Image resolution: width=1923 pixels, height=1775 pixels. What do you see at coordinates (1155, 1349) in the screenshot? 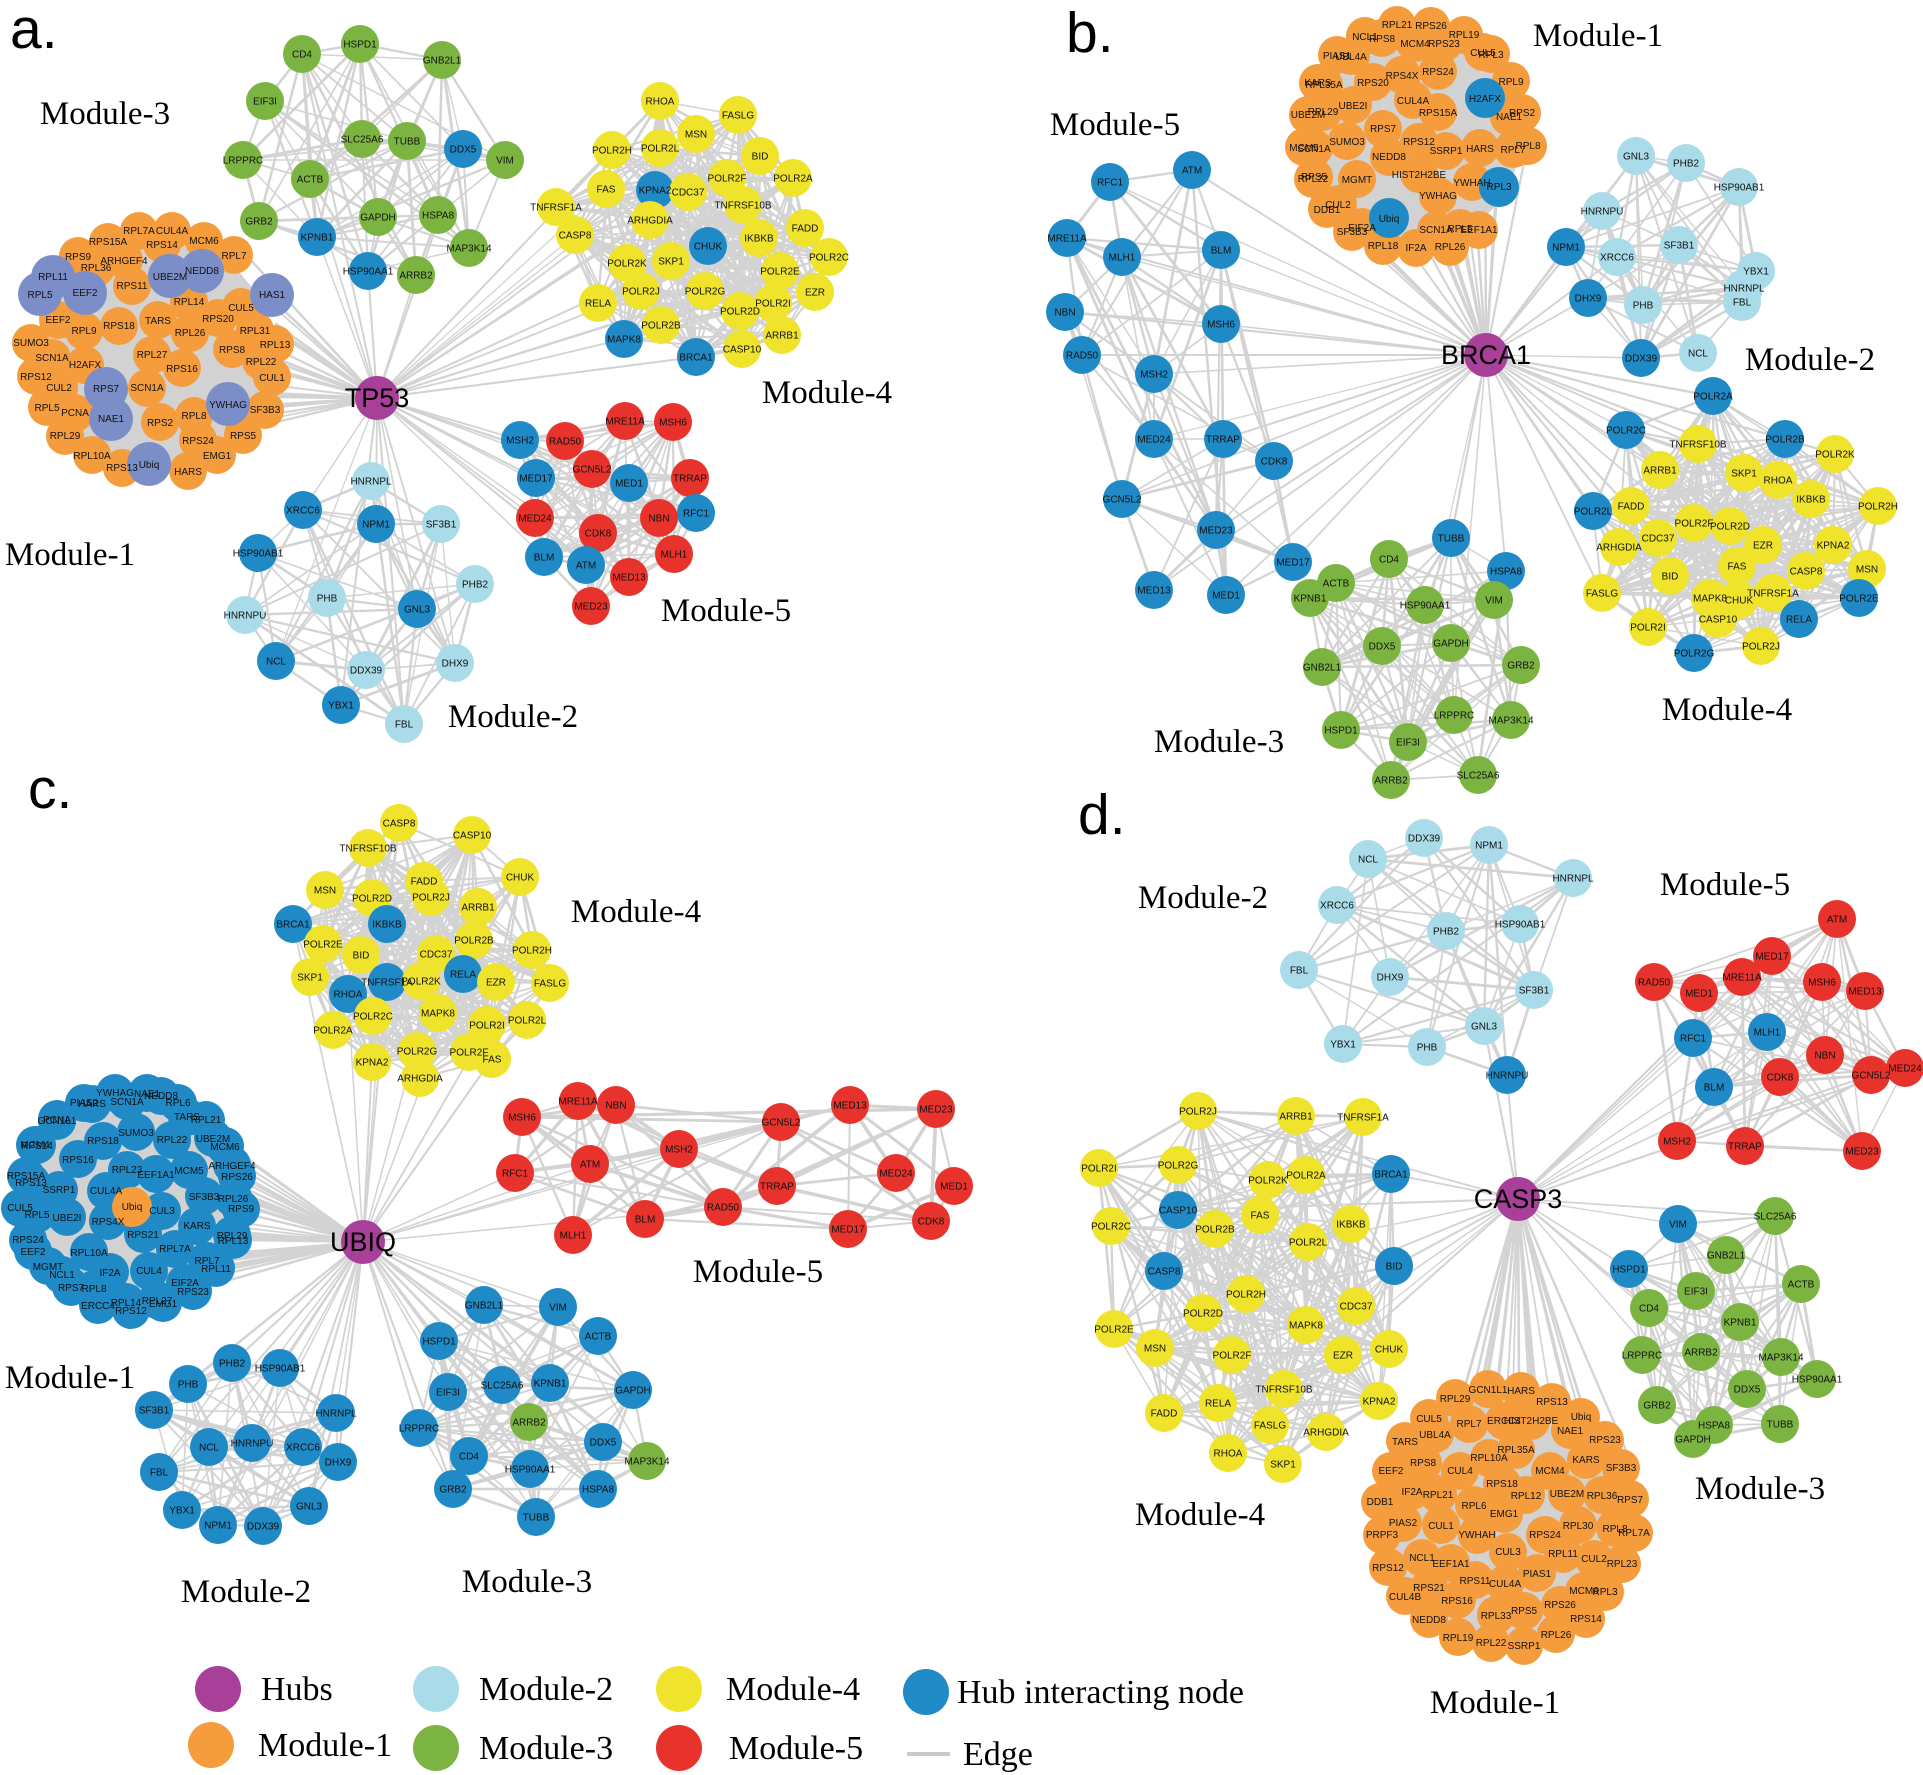
I see `svg-text: MSN` at bounding box center [1155, 1349].